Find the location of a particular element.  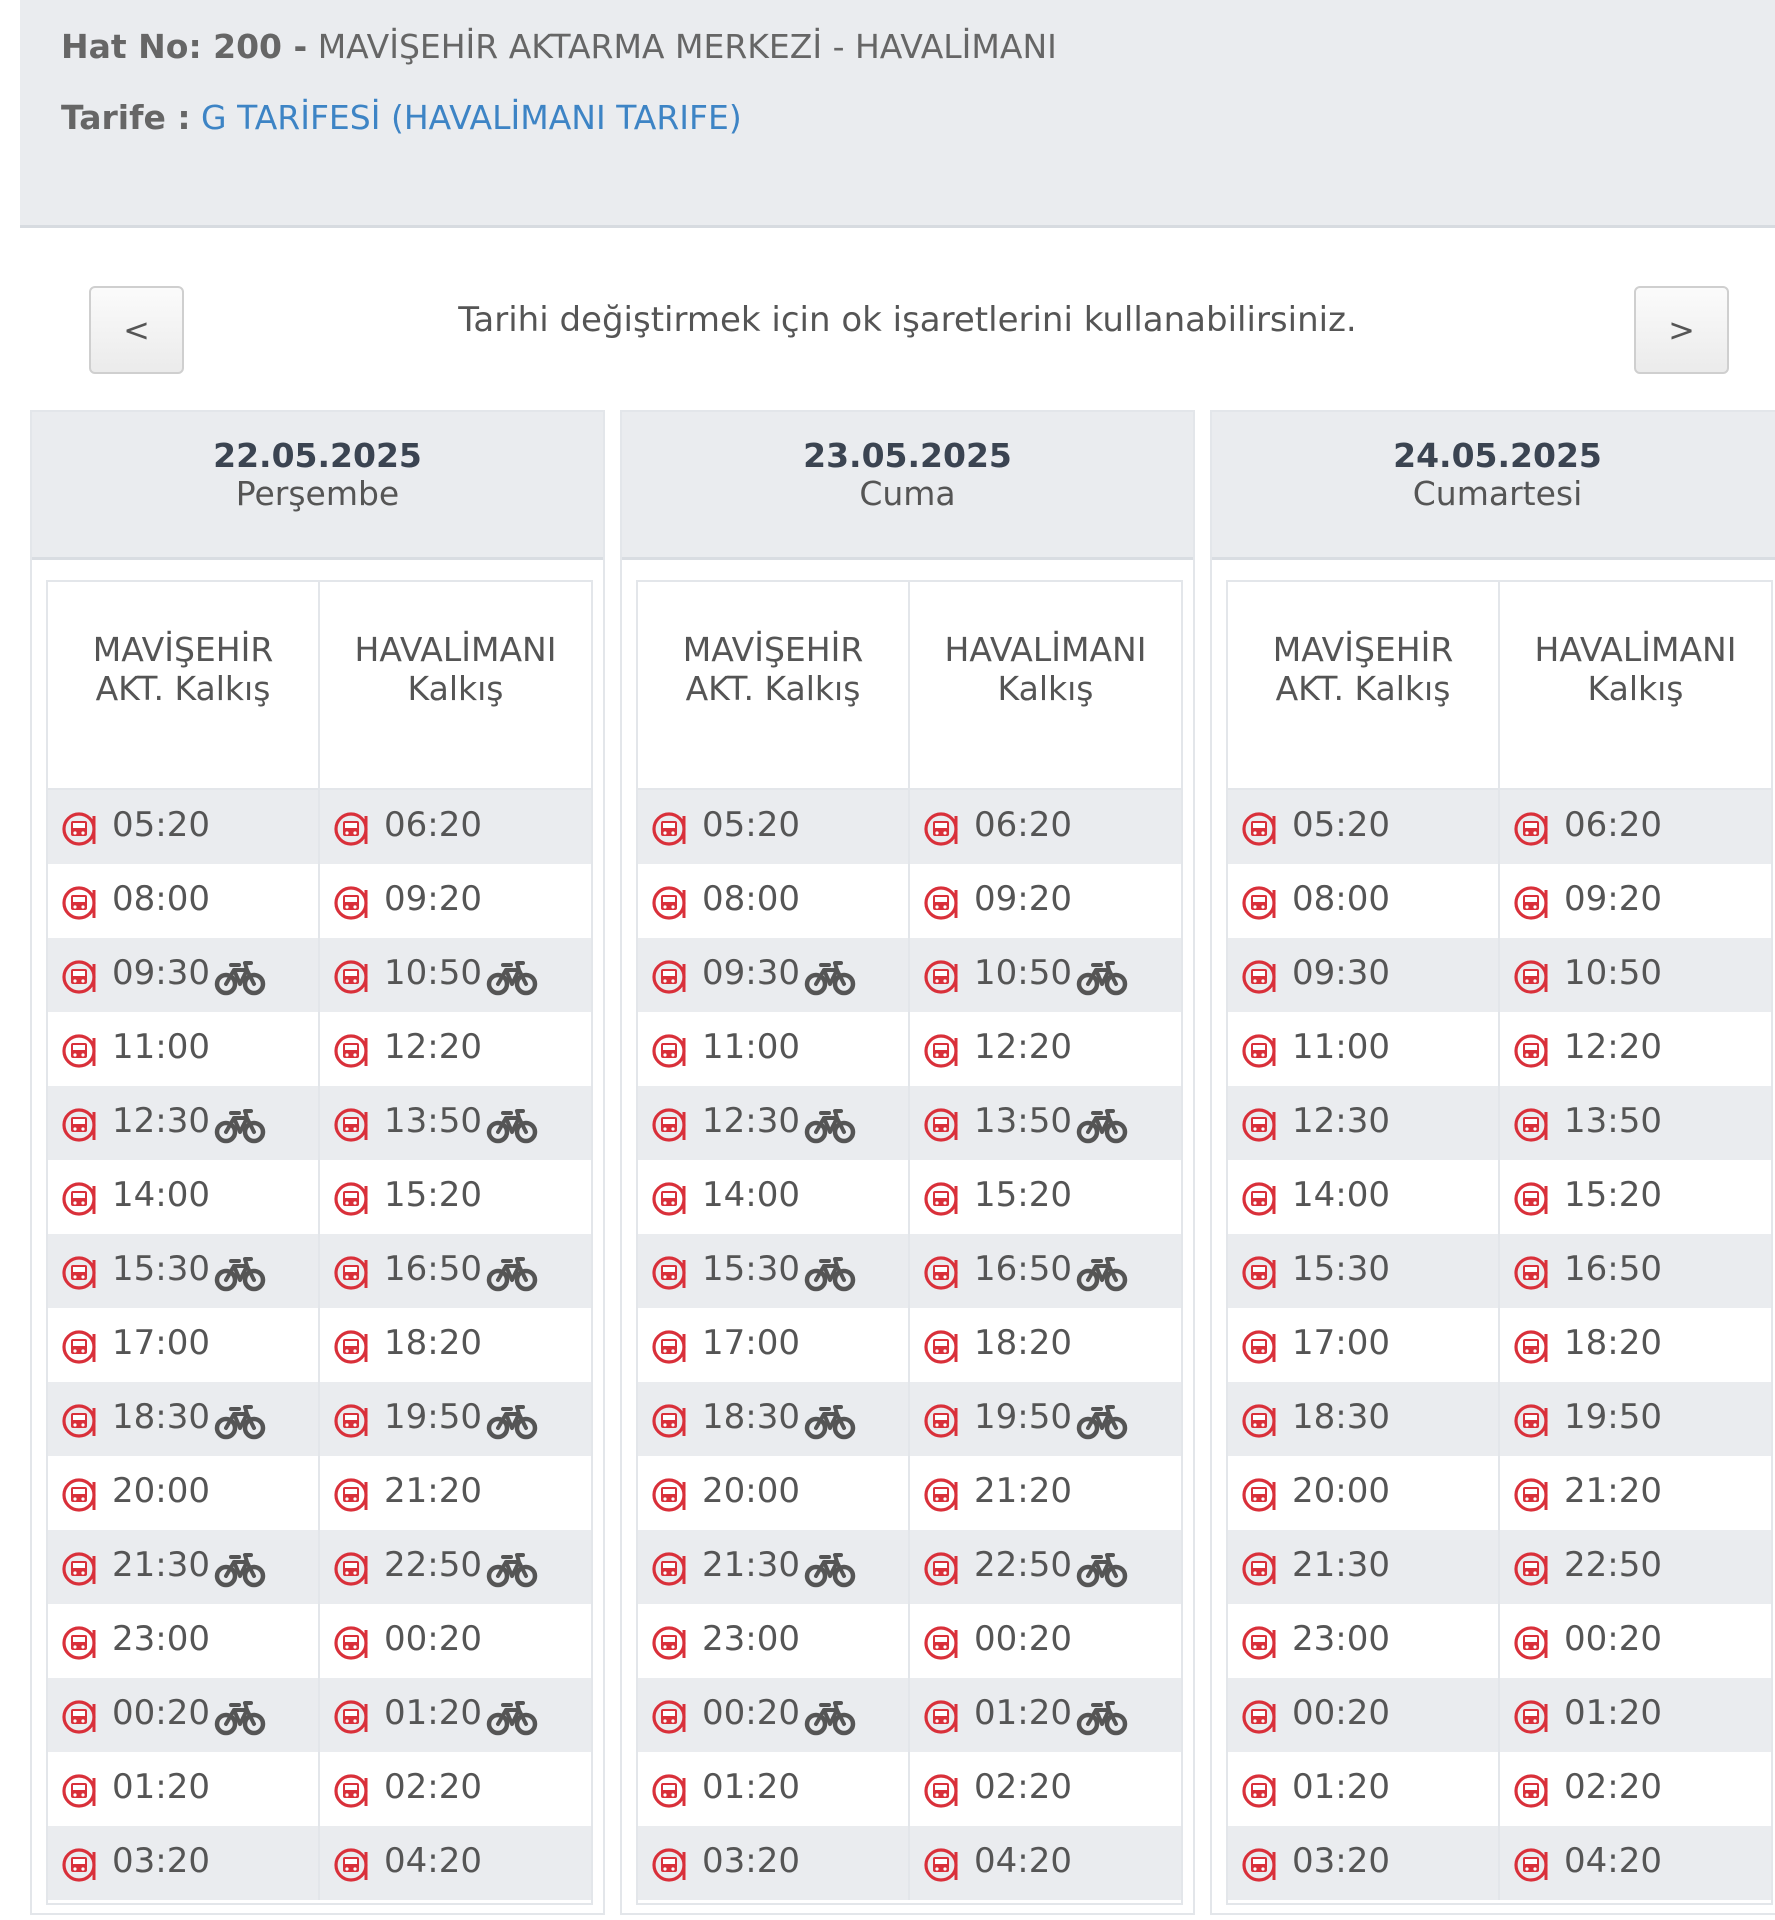

header-divider is located at coordinates (319, 789).